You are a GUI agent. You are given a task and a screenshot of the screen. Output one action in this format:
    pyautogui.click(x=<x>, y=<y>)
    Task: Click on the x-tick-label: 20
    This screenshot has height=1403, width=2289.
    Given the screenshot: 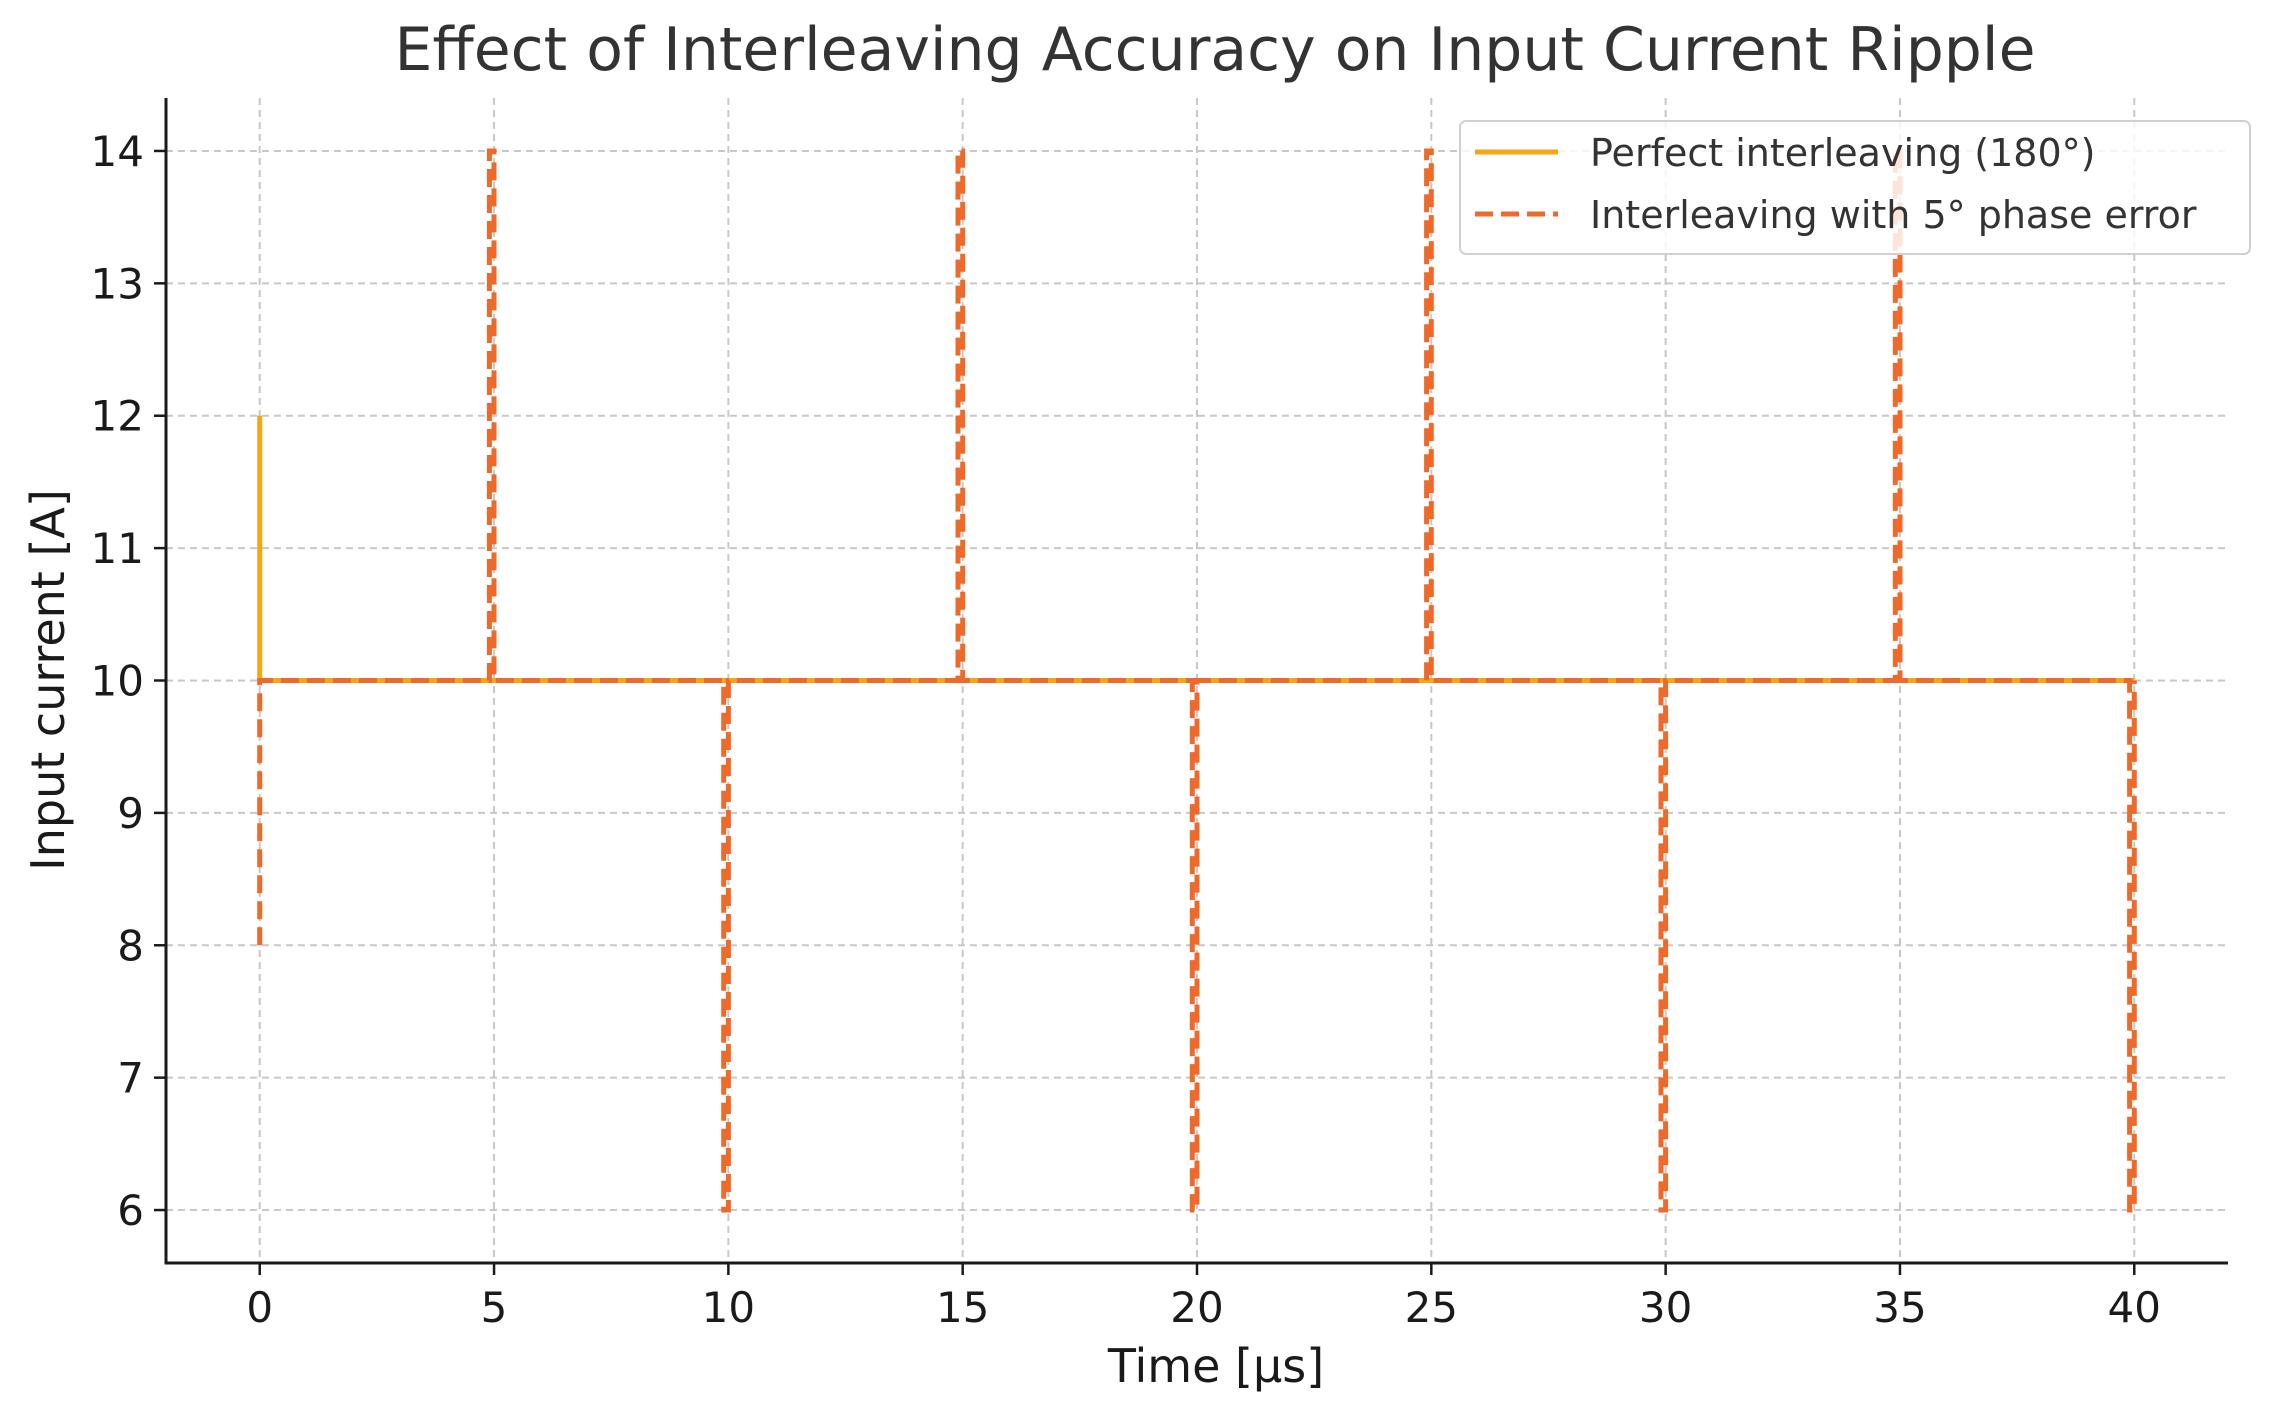 What is the action you would take?
    pyautogui.click(x=1196, y=1307)
    